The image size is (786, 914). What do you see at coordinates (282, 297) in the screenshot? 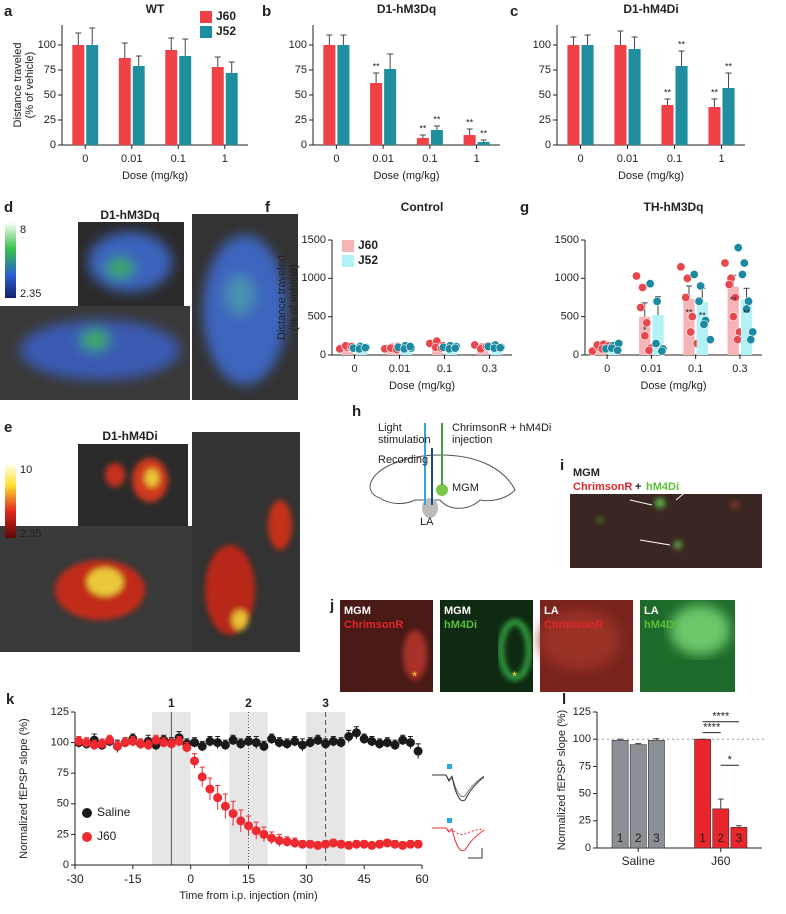
I see `y-axis-label: Distance traveled` at bounding box center [282, 297].